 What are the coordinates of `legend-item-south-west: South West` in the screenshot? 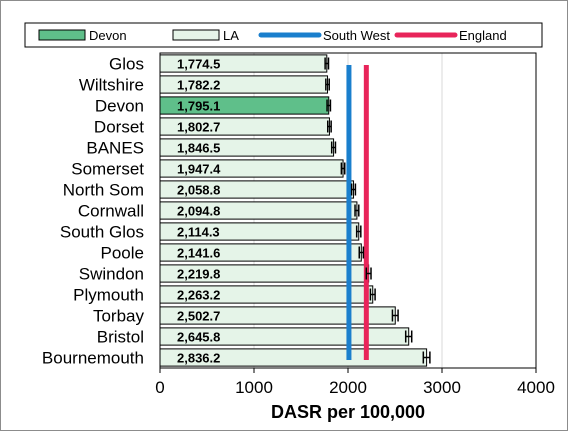 It's located at (324, 35).